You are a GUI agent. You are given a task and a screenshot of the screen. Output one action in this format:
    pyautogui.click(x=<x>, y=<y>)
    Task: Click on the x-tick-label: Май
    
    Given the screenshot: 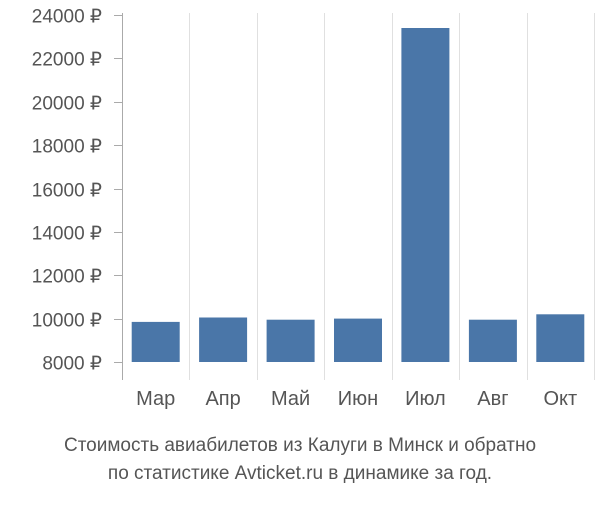 What is the action you would take?
    pyautogui.click(x=290, y=399)
    